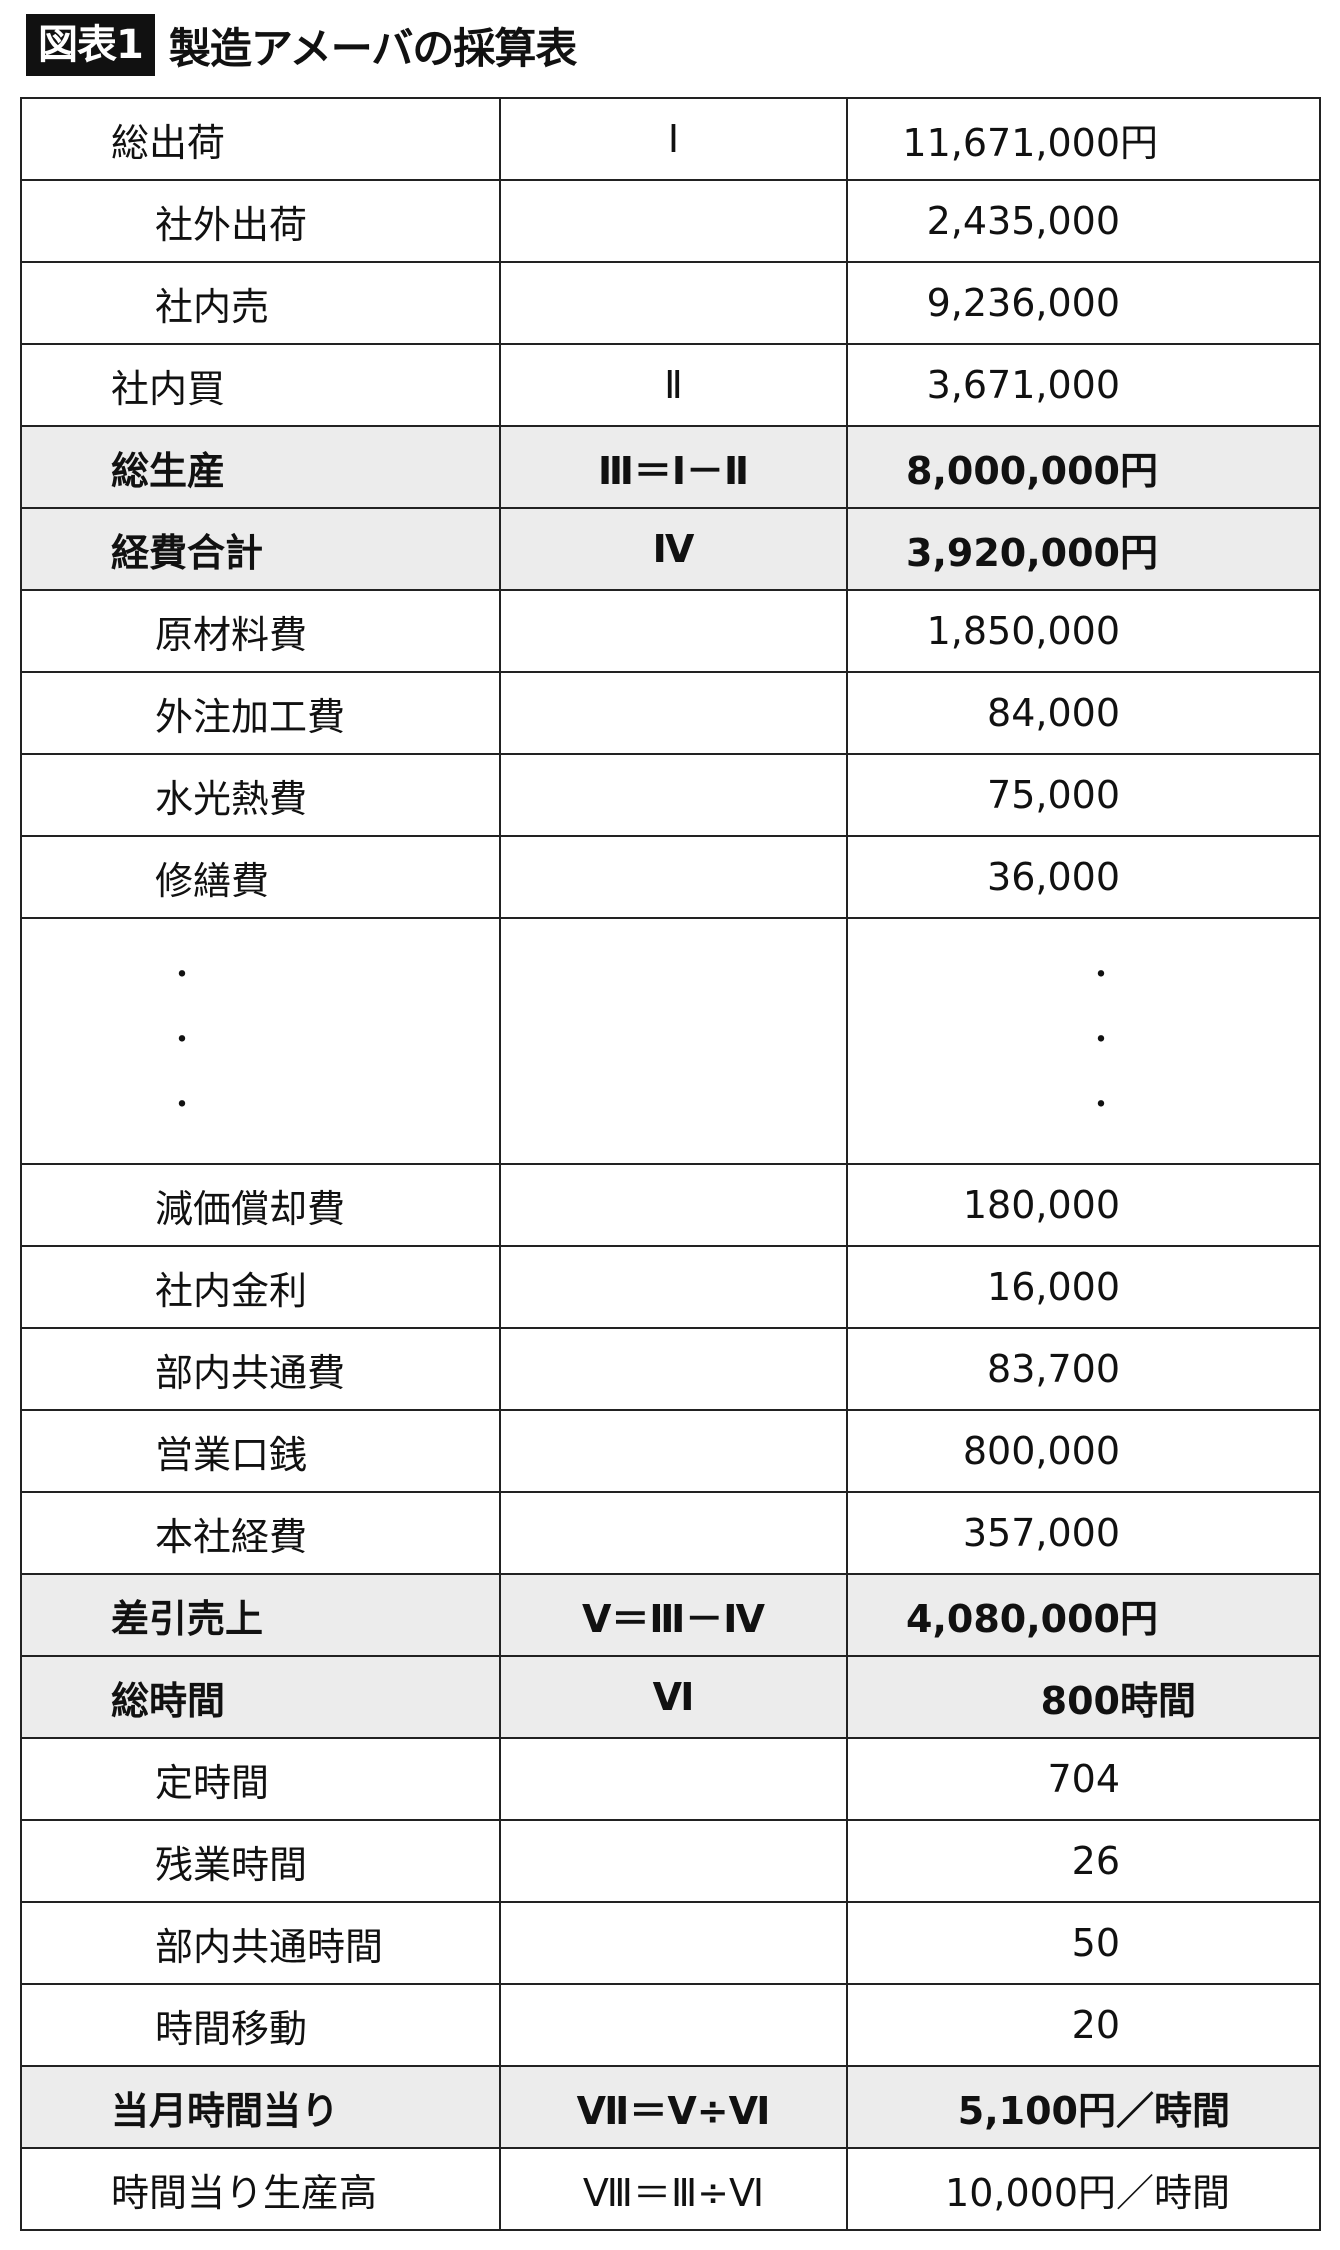 Image resolution: width=1340 pixels, height=2250 pixels. I want to click on table-row: 修繕費 36,000, so click(670, 877).